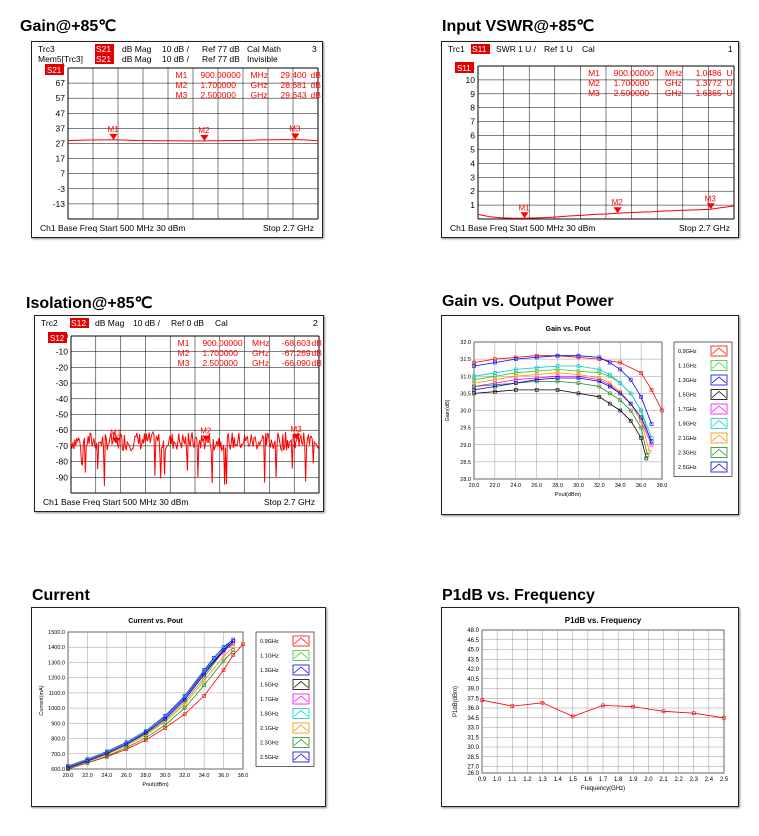 This screenshot has height=836, width=759. What do you see at coordinates (473, 774) in the screenshot?
I see `y-tick-label: 26.0` at bounding box center [473, 774].